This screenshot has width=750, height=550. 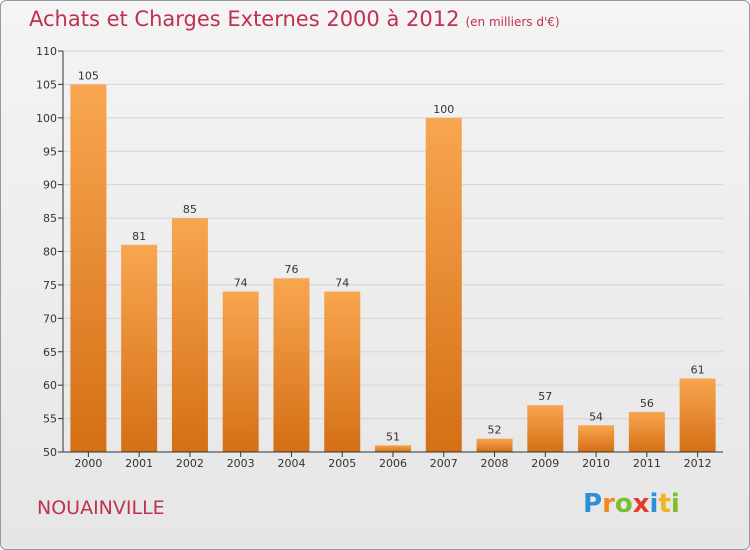 What do you see at coordinates (393, 463) in the screenshot?
I see `x-tick-label: 2006` at bounding box center [393, 463].